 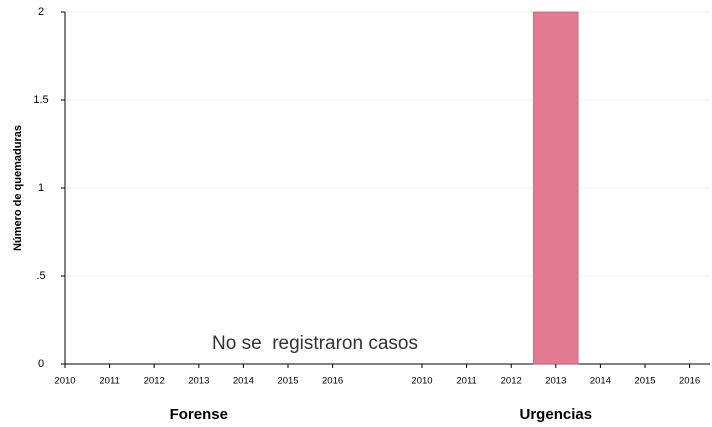 What do you see at coordinates (41, 188) in the screenshot?
I see `y-tick-label: 1` at bounding box center [41, 188].